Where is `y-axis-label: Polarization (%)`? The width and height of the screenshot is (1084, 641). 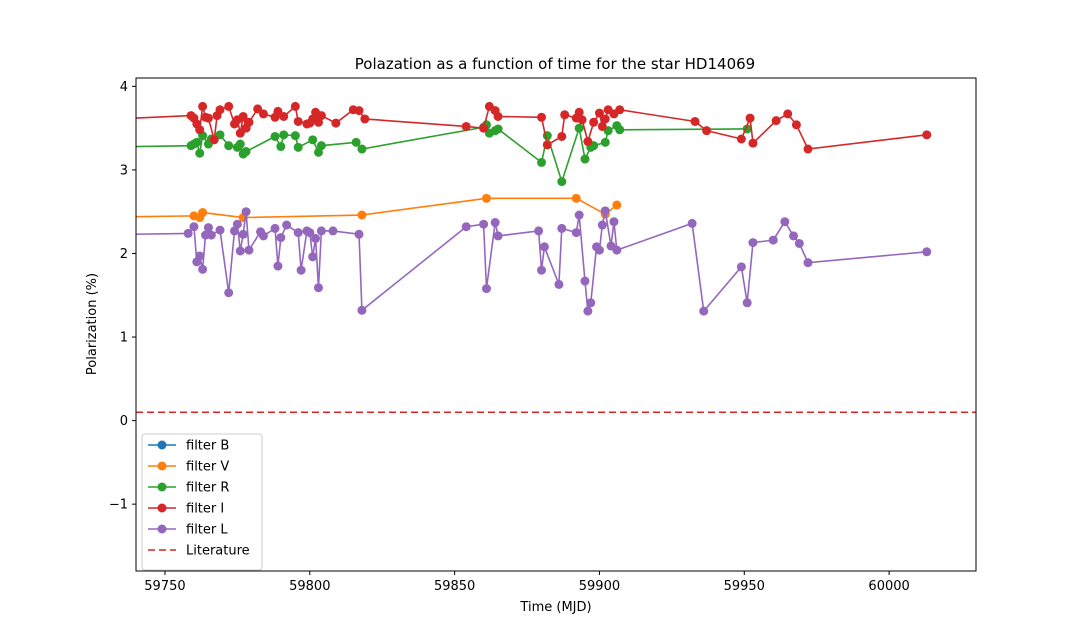 y-axis-label: Polarization (%) is located at coordinates (92, 324).